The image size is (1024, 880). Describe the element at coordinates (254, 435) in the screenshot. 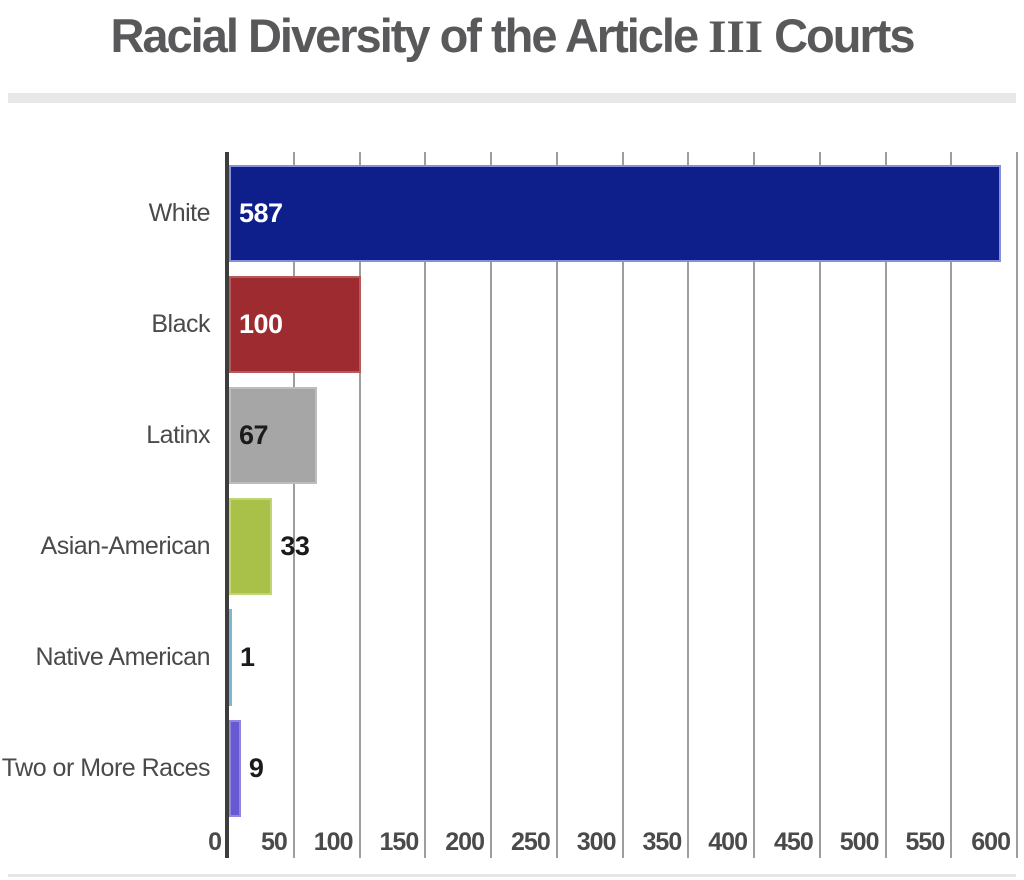

I see `bar-value-label: 67` at that location.